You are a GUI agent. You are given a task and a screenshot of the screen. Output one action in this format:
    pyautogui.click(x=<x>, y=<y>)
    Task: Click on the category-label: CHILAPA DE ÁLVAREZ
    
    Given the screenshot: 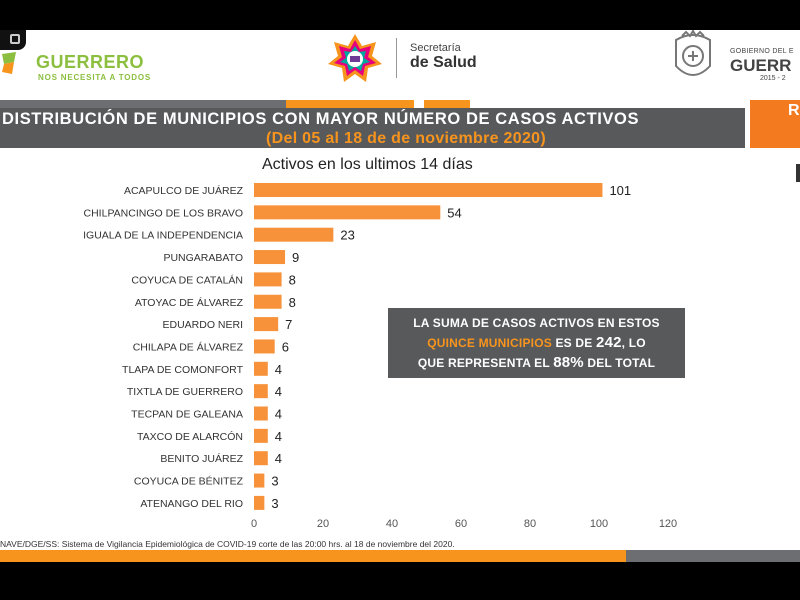 What is the action you would take?
    pyautogui.click(x=188, y=346)
    